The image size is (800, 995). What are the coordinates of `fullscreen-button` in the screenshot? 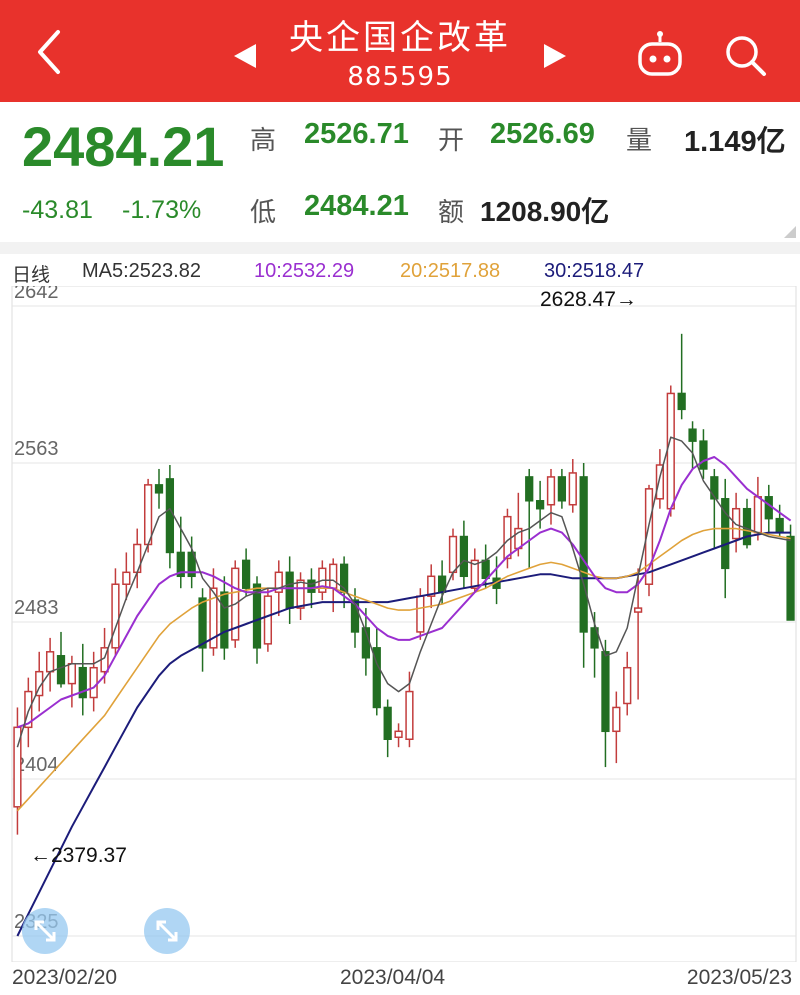 It's located at (167, 931).